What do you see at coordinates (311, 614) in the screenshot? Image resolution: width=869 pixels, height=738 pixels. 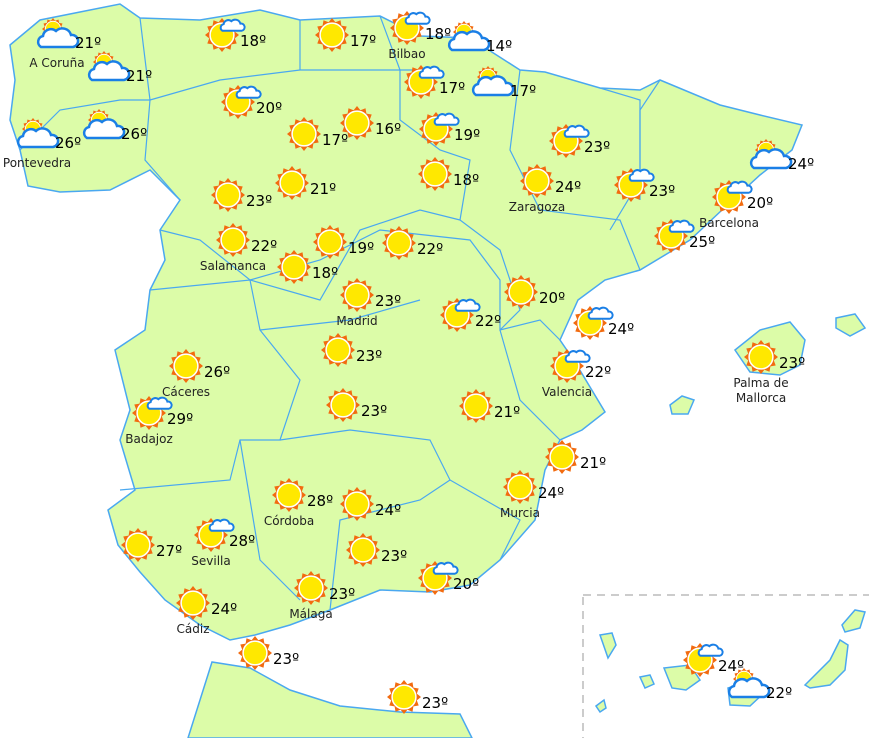 I see `city-label: Málaga` at bounding box center [311, 614].